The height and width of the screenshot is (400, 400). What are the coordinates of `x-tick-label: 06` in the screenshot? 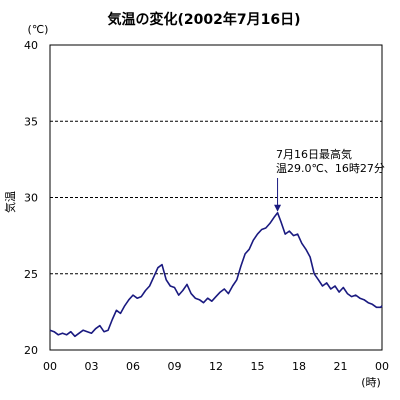 It's located at (133, 366).